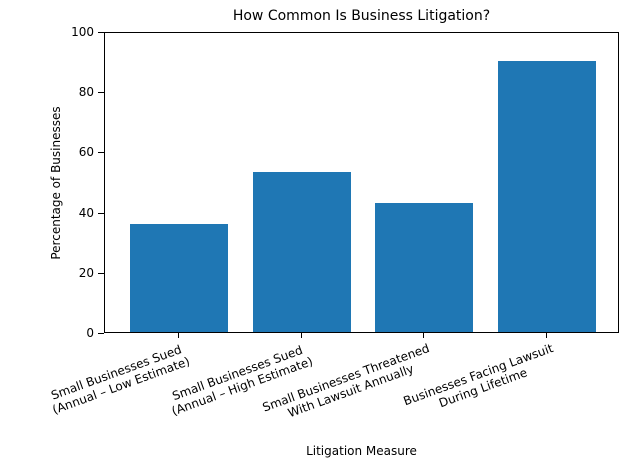 This screenshot has width=627, height=470. What do you see at coordinates (86, 212) in the screenshot?
I see `y-tick-label: 40` at bounding box center [86, 212].